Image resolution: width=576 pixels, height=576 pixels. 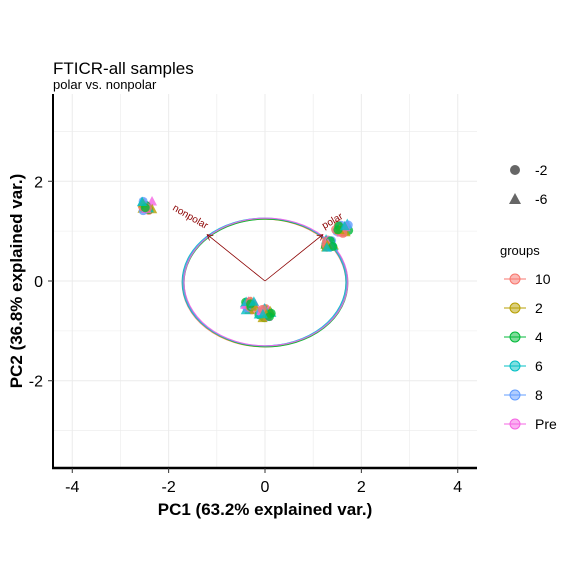 I want to click on x-tick-label: 2, so click(x=361, y=487).